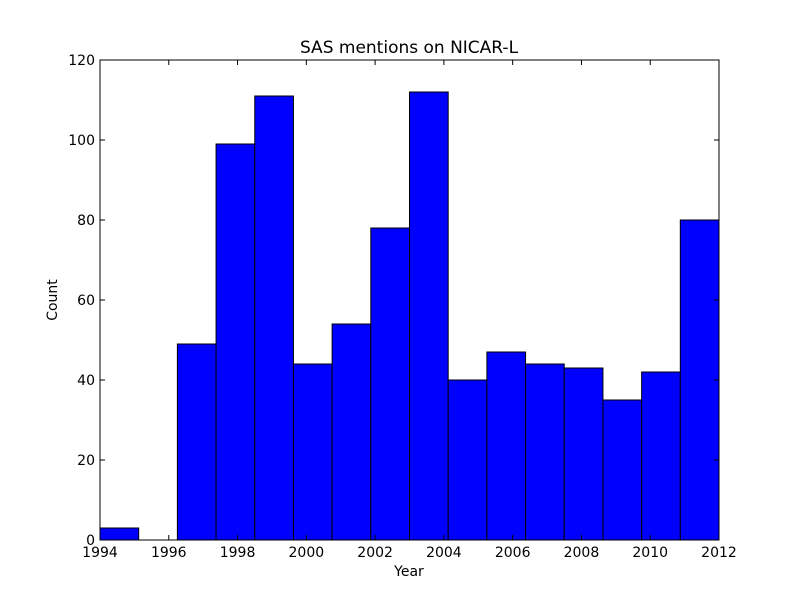  Describe the element at coordinates (169, 553) in the screenshot. I see `x-tick-label: 1996` at that location.